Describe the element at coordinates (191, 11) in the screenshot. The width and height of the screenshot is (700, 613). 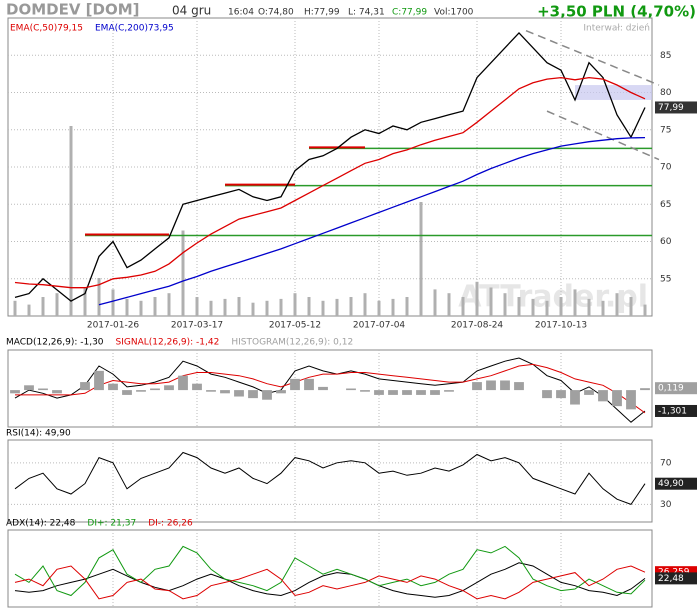
I see `date: 04 gru` at that location.